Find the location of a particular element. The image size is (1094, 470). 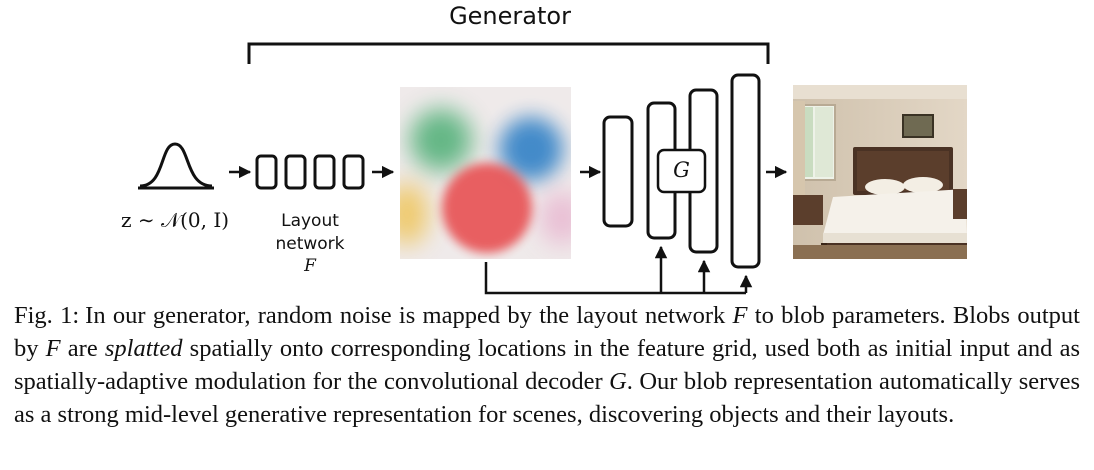

generated-bedroom-image is located at coordinates (880, 172).